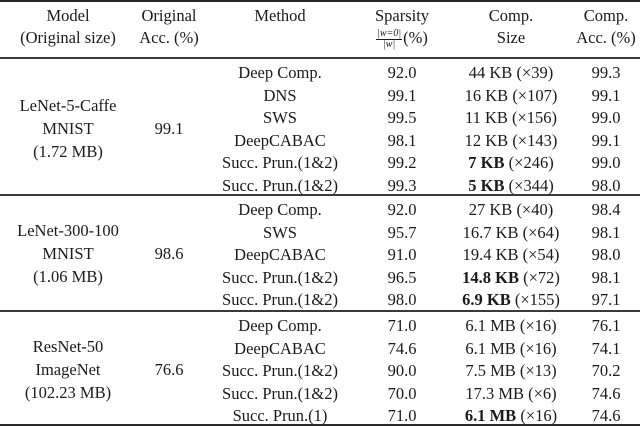 This screenshot has height=427, width=640. I want to click on compression-ratio: (×39), so click(535, 72).